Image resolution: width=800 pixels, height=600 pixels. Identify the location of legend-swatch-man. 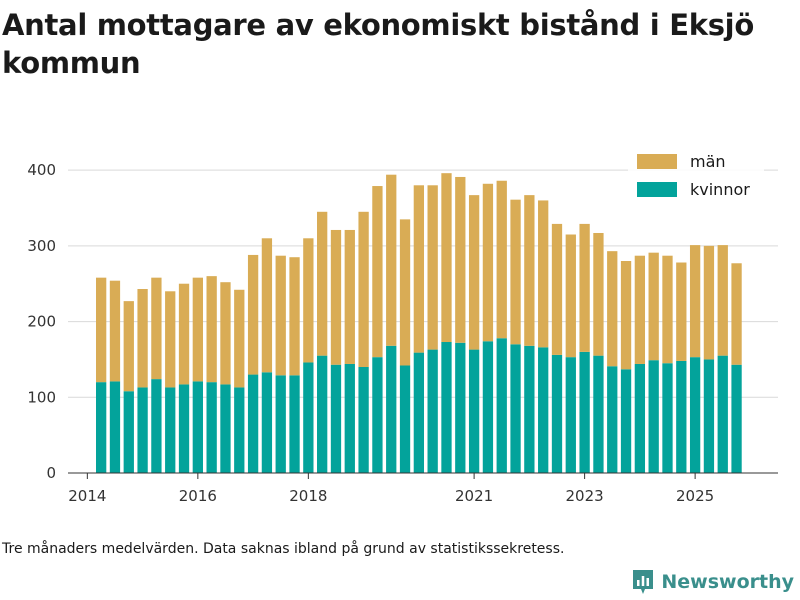
(657, 161).